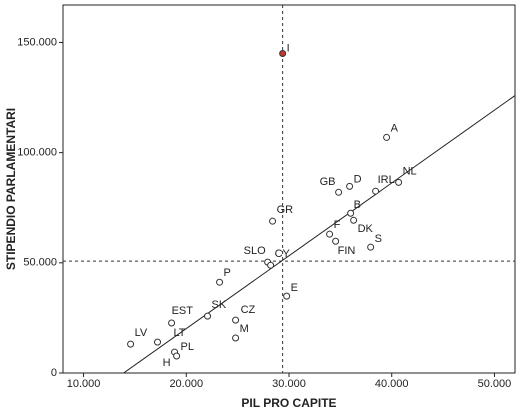 The image size is (520, 419). Describe the element at coordinates (347, 251) in the screenshot. I see `point-label: FIN` at that location.